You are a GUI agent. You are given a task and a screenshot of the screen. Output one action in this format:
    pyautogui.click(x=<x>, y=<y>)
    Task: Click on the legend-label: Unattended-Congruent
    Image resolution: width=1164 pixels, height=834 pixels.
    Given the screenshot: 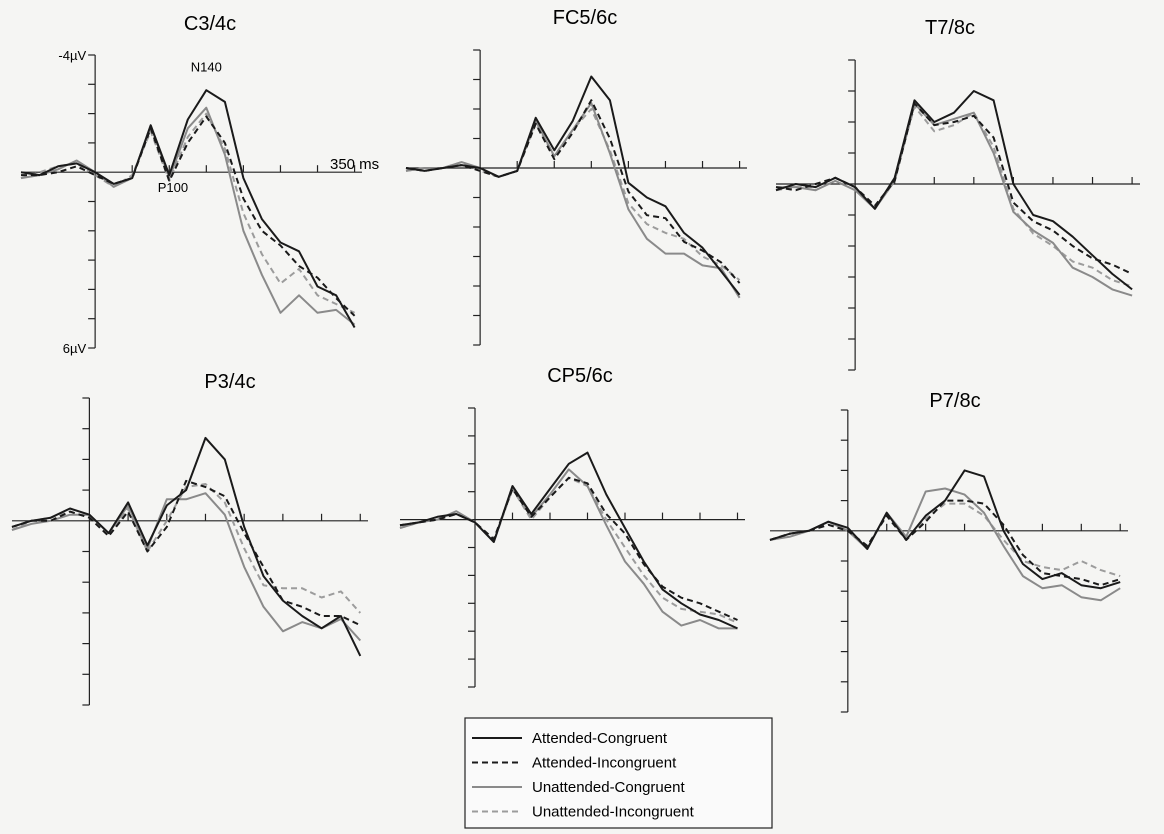 What is the action you would take?
    pyautogui.click(x=608, y=787)
    